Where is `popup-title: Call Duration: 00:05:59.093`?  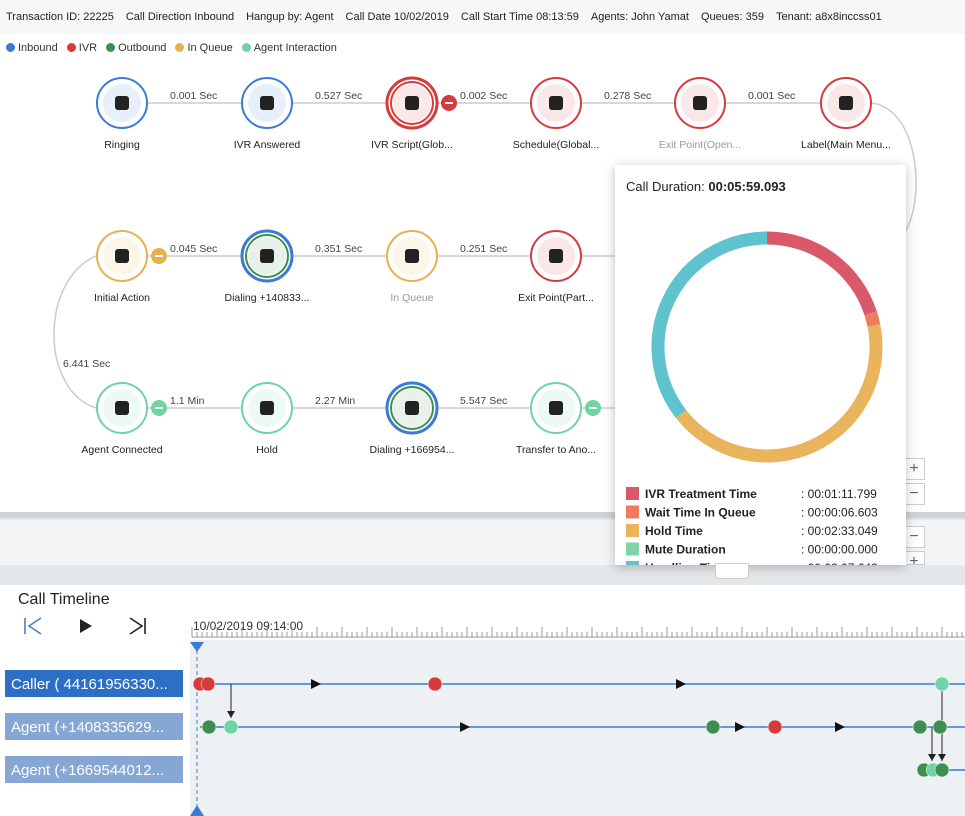
popup-title: Call Duration: 00:05:59.093 is located at coordinates (706, 186).